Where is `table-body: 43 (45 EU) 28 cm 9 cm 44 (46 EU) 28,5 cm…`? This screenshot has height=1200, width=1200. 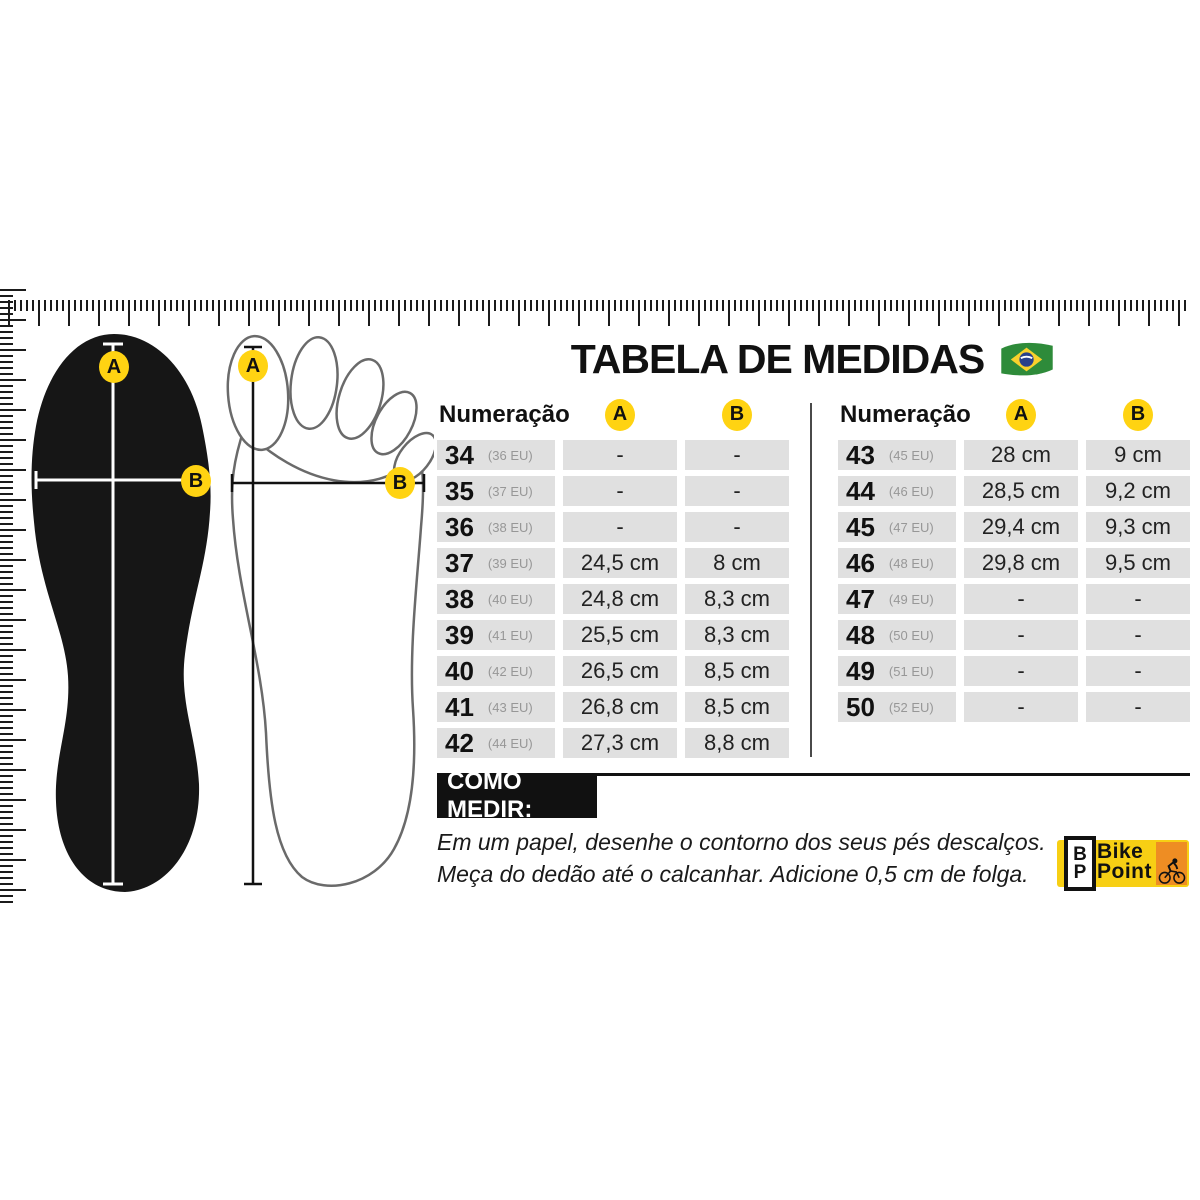
table-body: 43 (45 EU) 28 cm 9 cm 44 (46 EU) 28,5 cm… is located at coordinates (1014, 581).